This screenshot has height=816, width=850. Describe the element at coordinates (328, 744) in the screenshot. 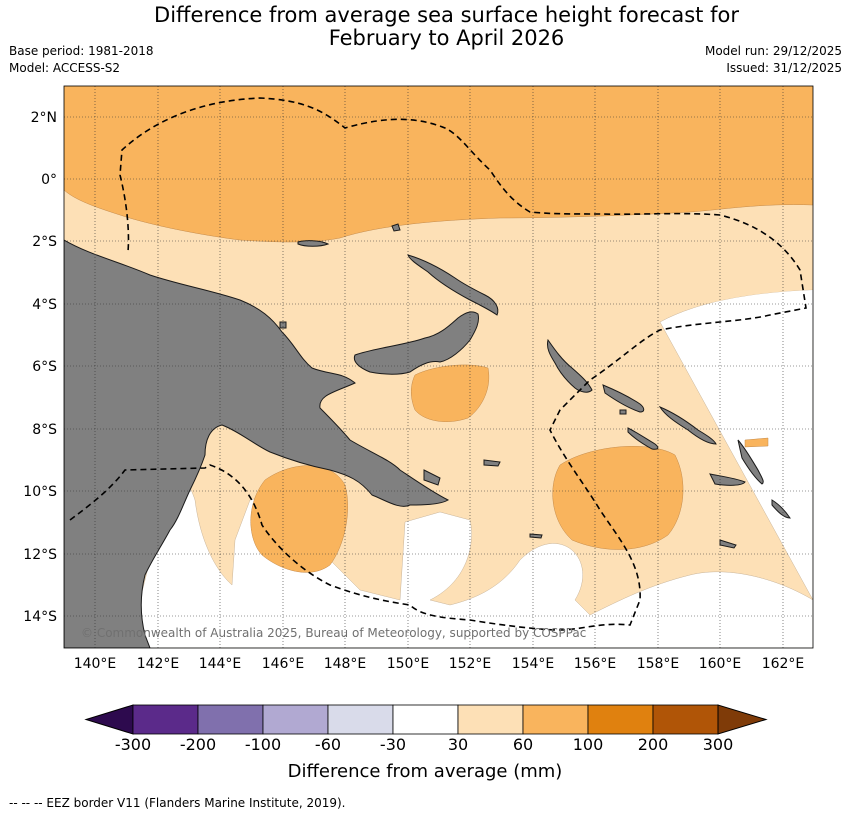

I see `cbar-tick-label: -60` at that location.